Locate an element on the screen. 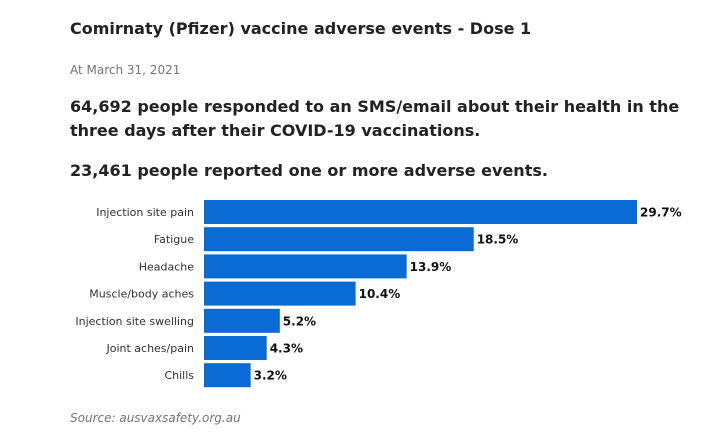 This screenshot has height=445, width=719. value-label: 3.2% is located at coordinates (270, 376).